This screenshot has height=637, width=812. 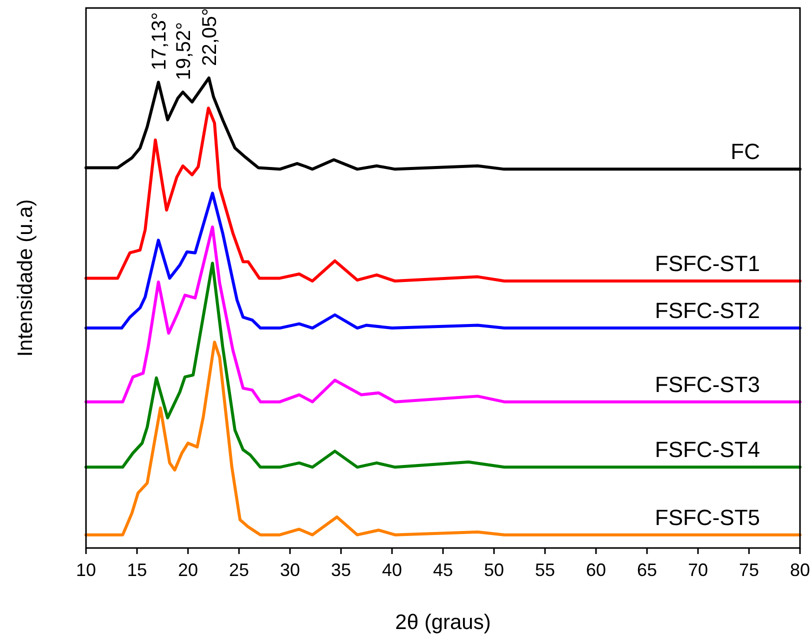 What do you see at coordinates (159, 41) in the screenshot?
I see `annotation: 17,13°` at bounding box center [159, 41].